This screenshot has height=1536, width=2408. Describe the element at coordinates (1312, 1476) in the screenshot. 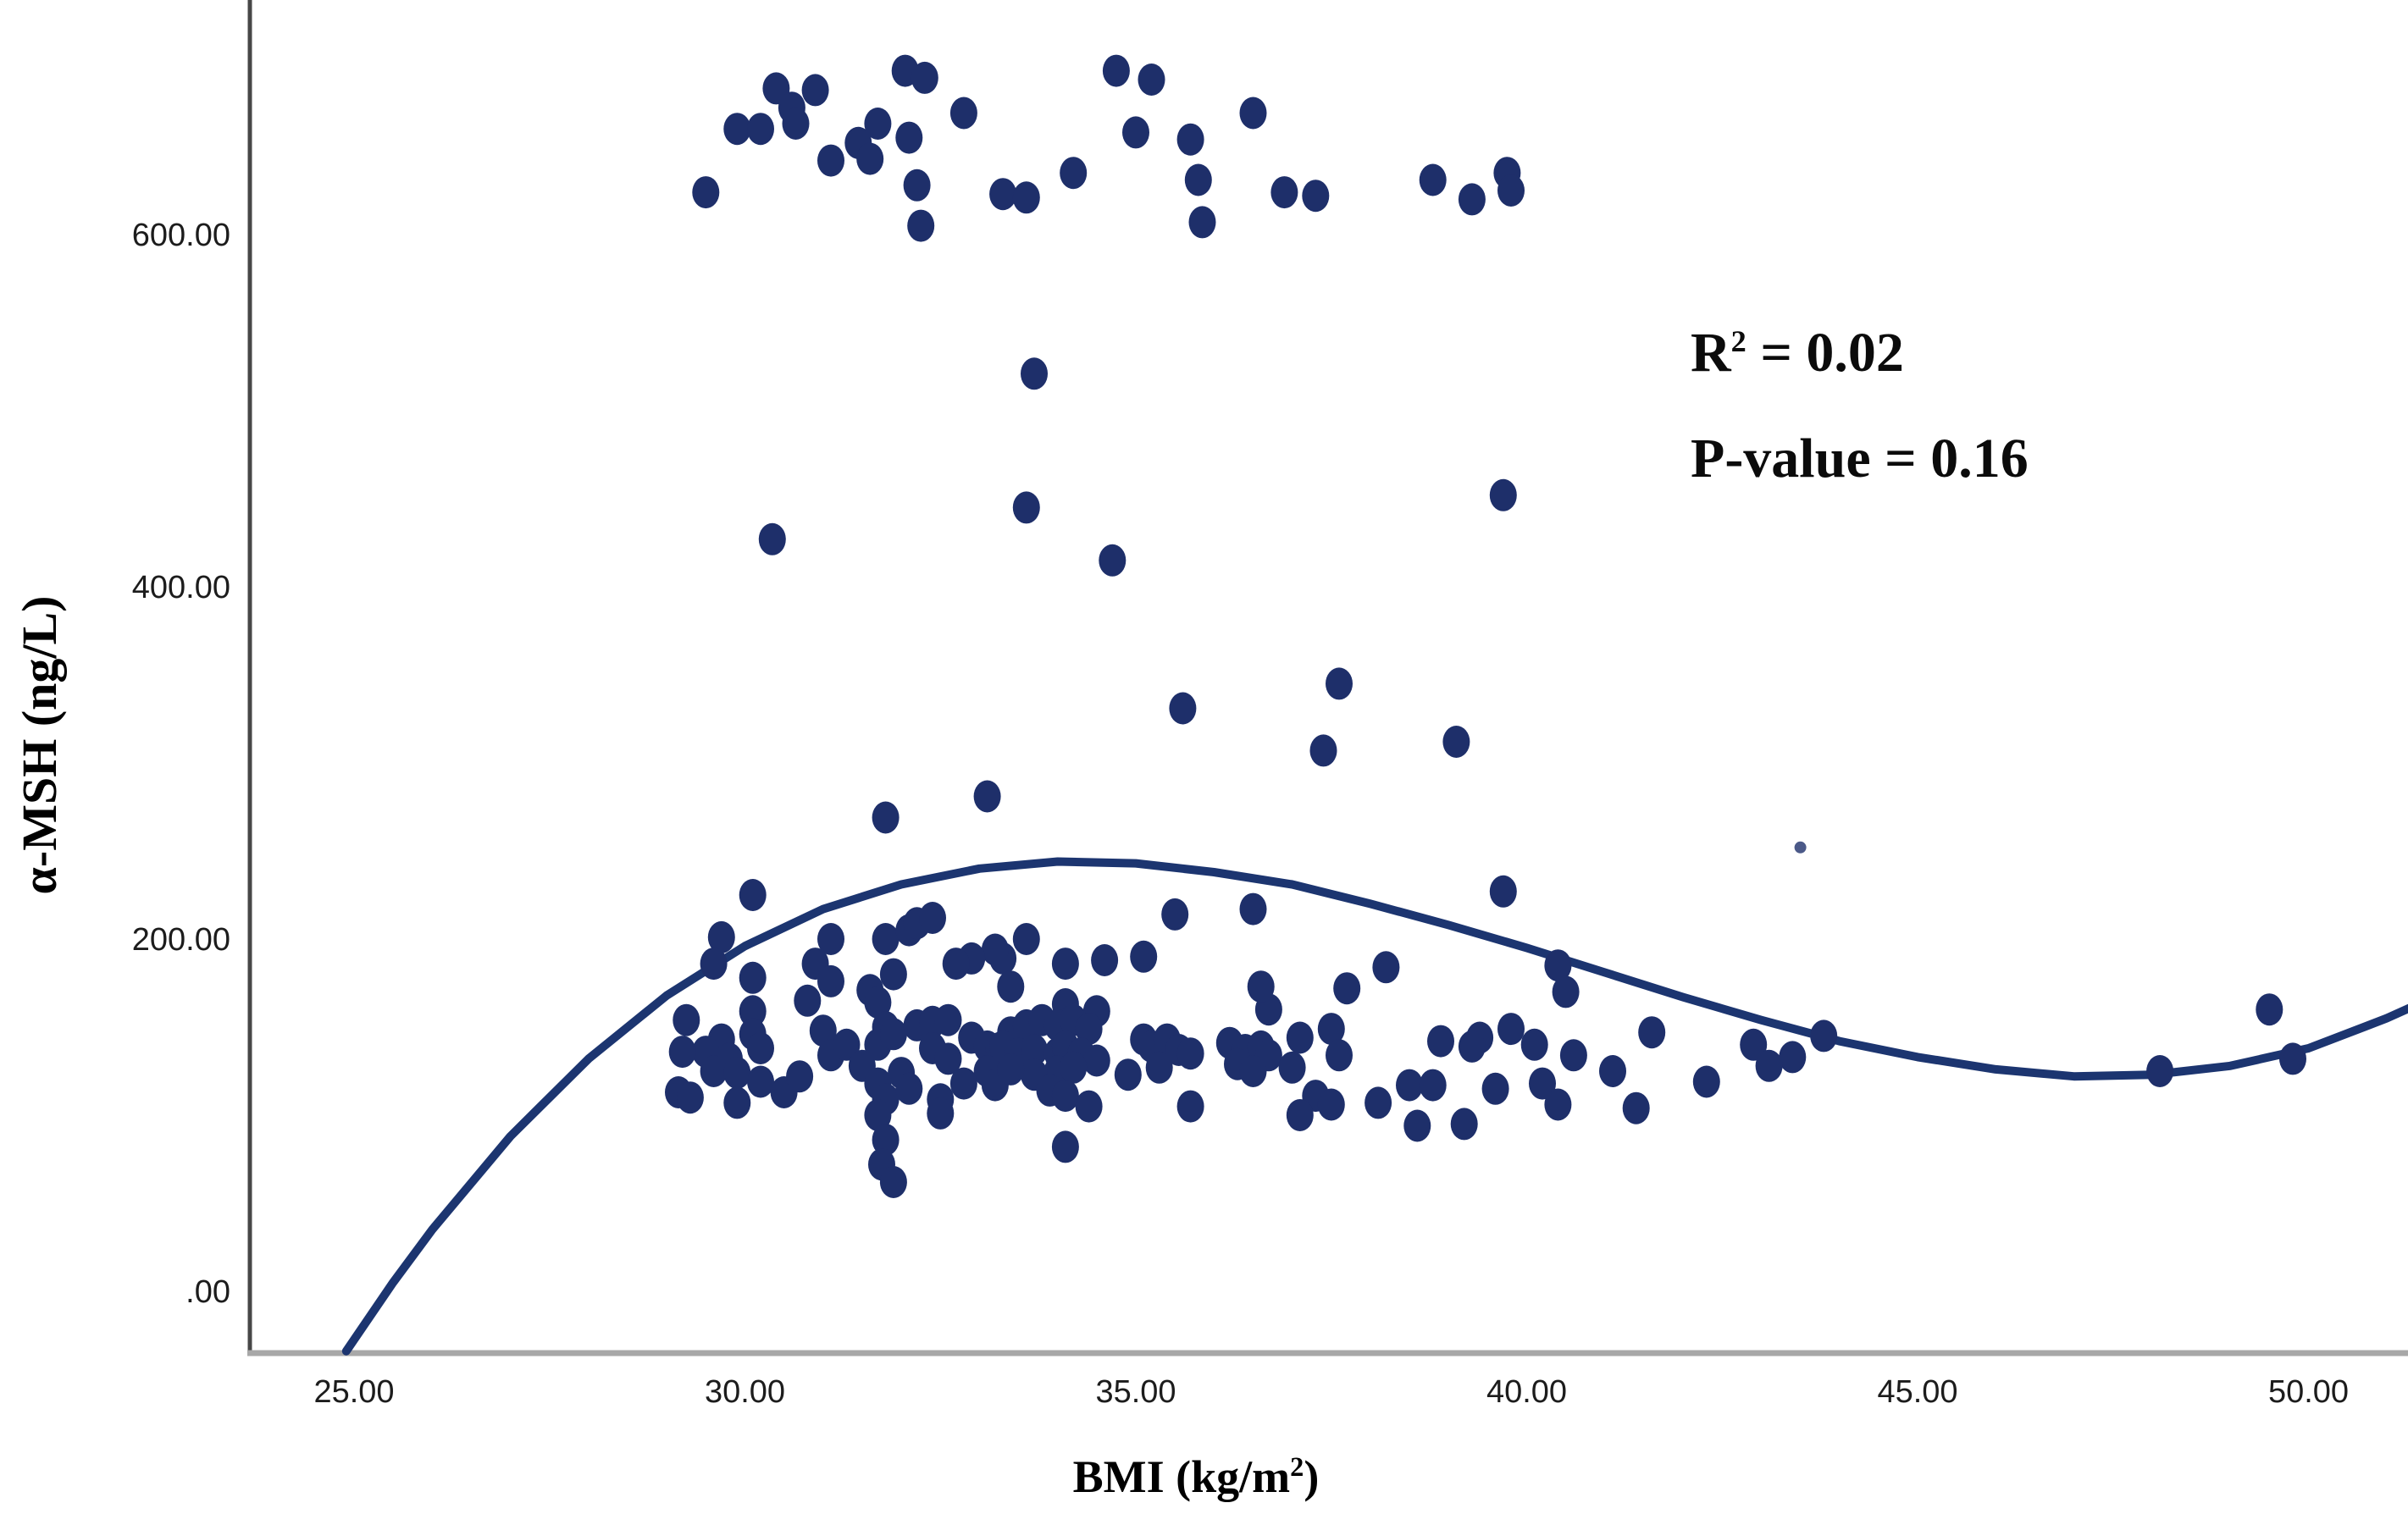

I see `x-axis-title-close: )` at that location.